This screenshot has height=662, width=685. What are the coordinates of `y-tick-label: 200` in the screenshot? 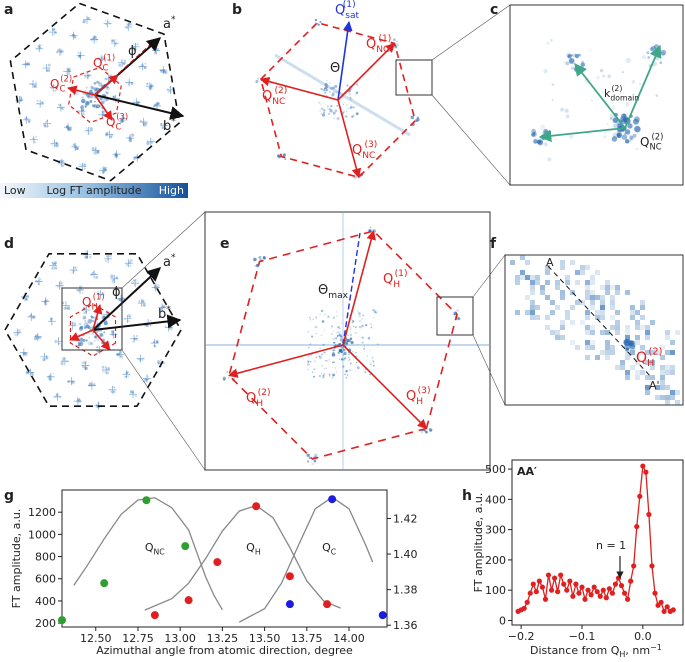 It's located at (45, 623).